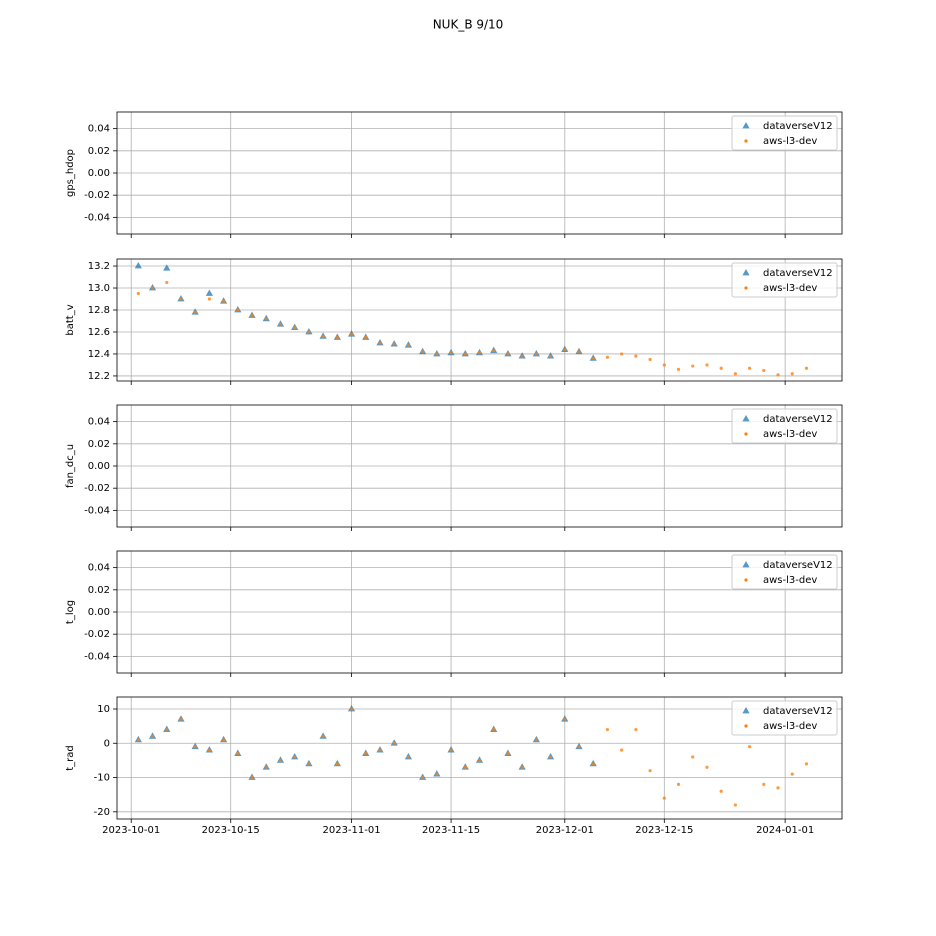 Image resolution: width=936 pixels, height=936 pixels. What do you see at coordinates (451, 830) in the screenshot?
I see `x-tick-label: 2023-11-15` at bounding box center [451, 830].